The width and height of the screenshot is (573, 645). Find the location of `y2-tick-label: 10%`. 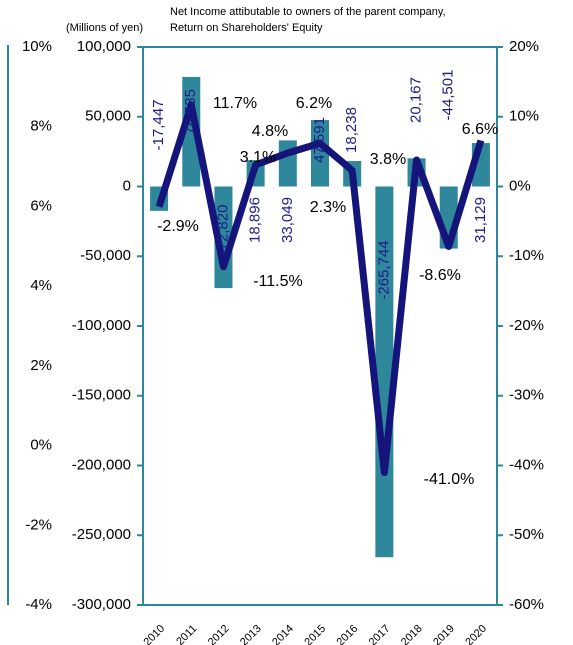

y2-tick-label: 10% is located at coordinates (524, 116).